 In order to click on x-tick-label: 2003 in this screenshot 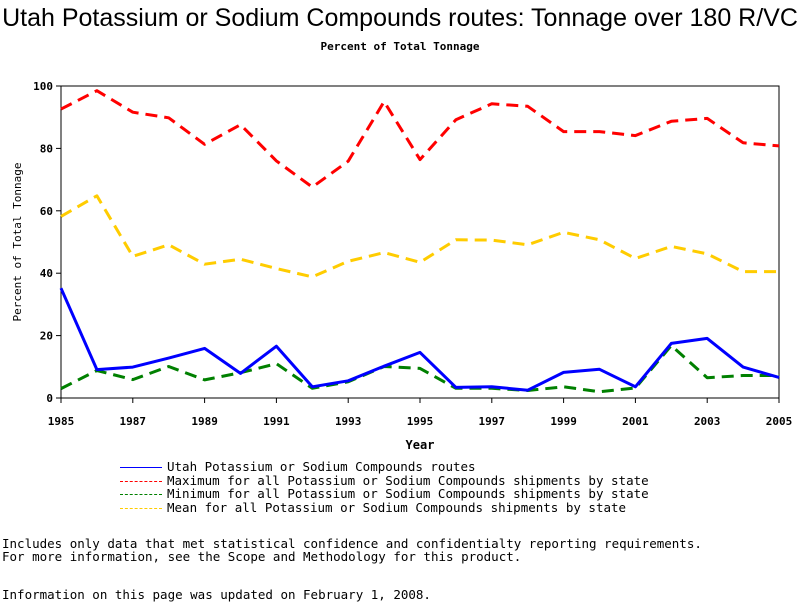, I will do `click(707, 421)`.